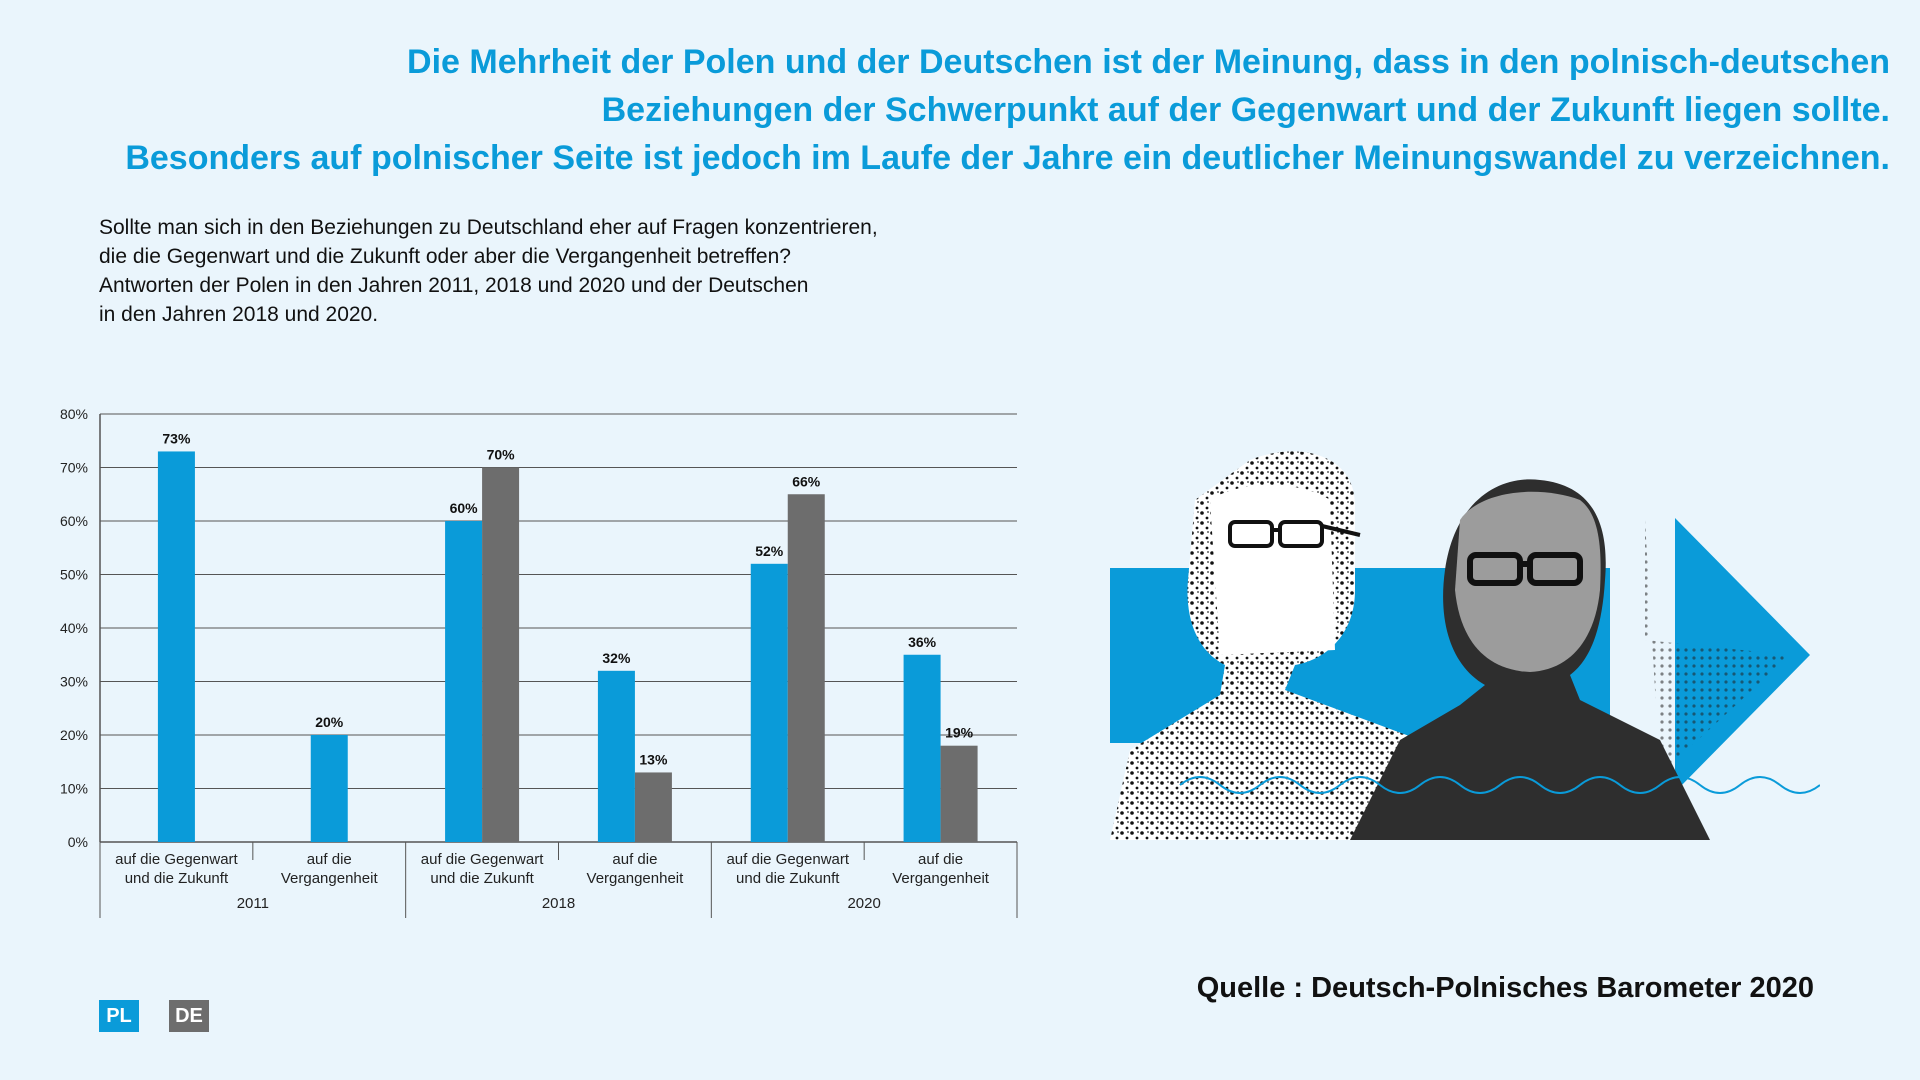 Image resolution: width=1920 pixels, height=1080 pixels. What do you see at coordinates (253, 903) in the screenshot?
I see `group-year-label: 2011` at bounding box center [253, 903].